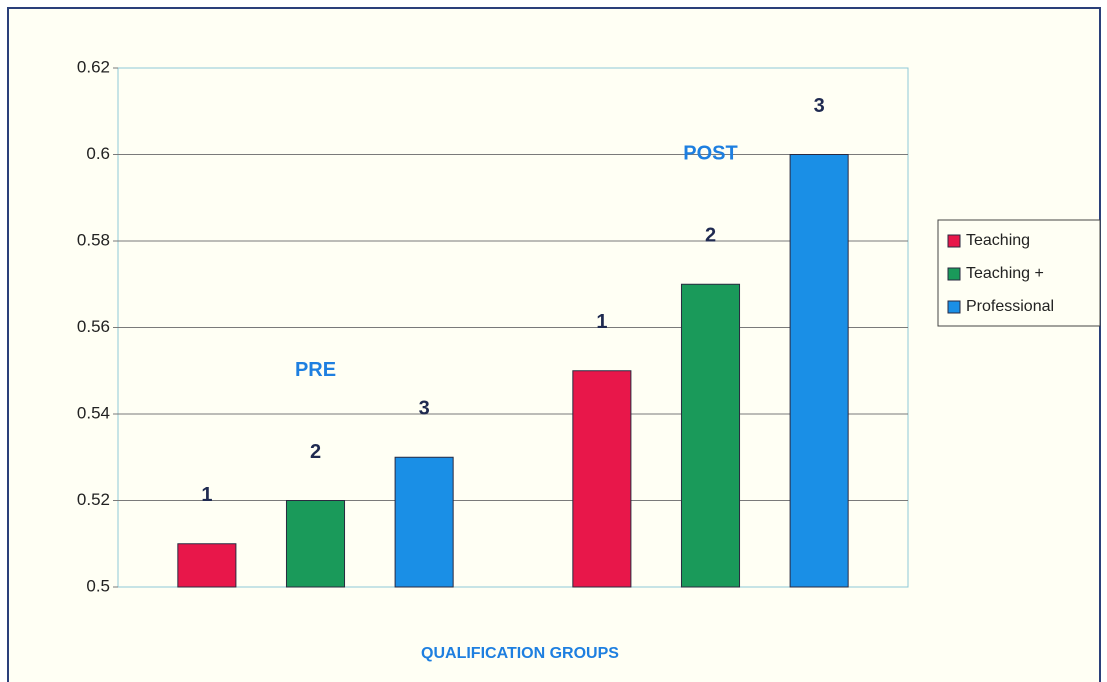 The image size is (1107, 682). Describe the element at coordinates (93, 326) in the screenshot. I see `y-tick-label: 0.56` at that location.